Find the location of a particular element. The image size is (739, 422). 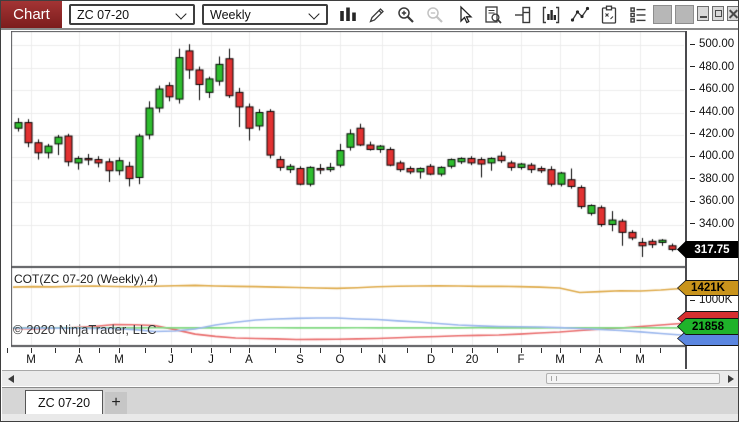

cot-green-marker: 21858 is located at coordinates (707, 326).